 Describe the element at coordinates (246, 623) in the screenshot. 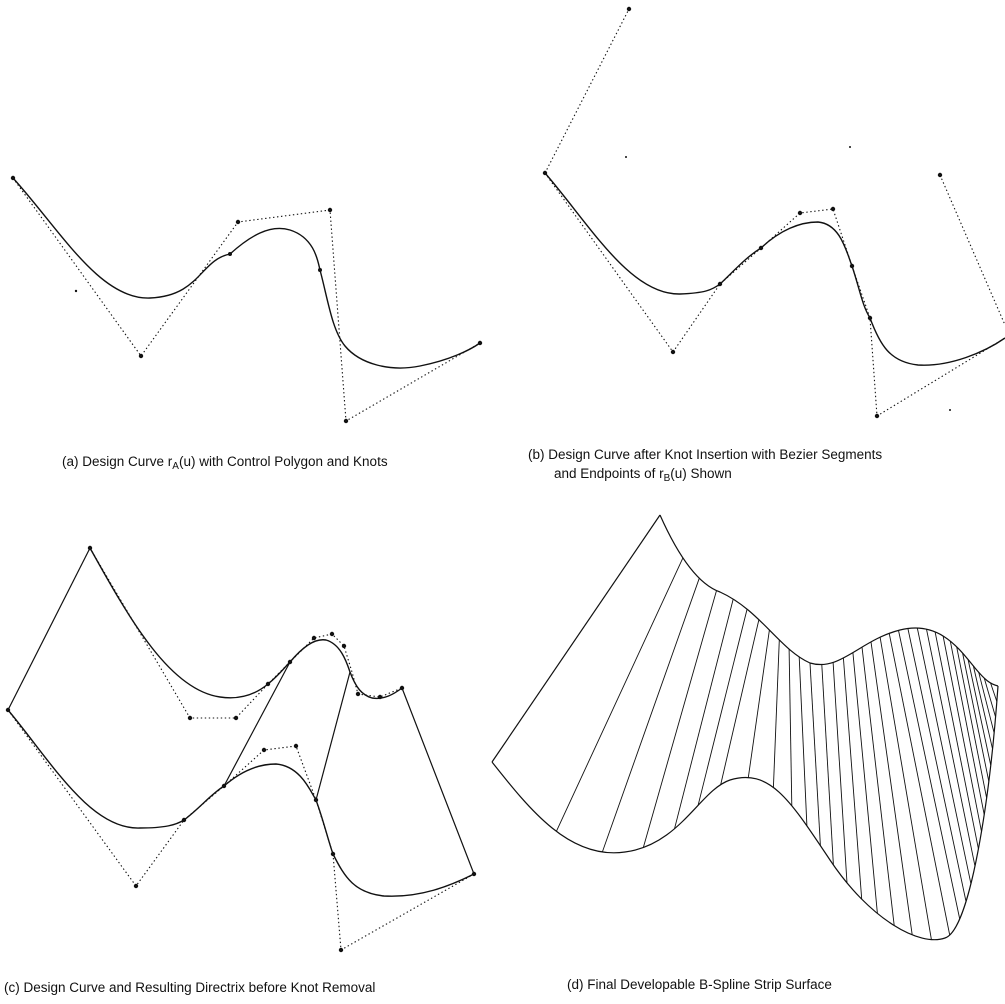

I see `directrix-curve` at that location.